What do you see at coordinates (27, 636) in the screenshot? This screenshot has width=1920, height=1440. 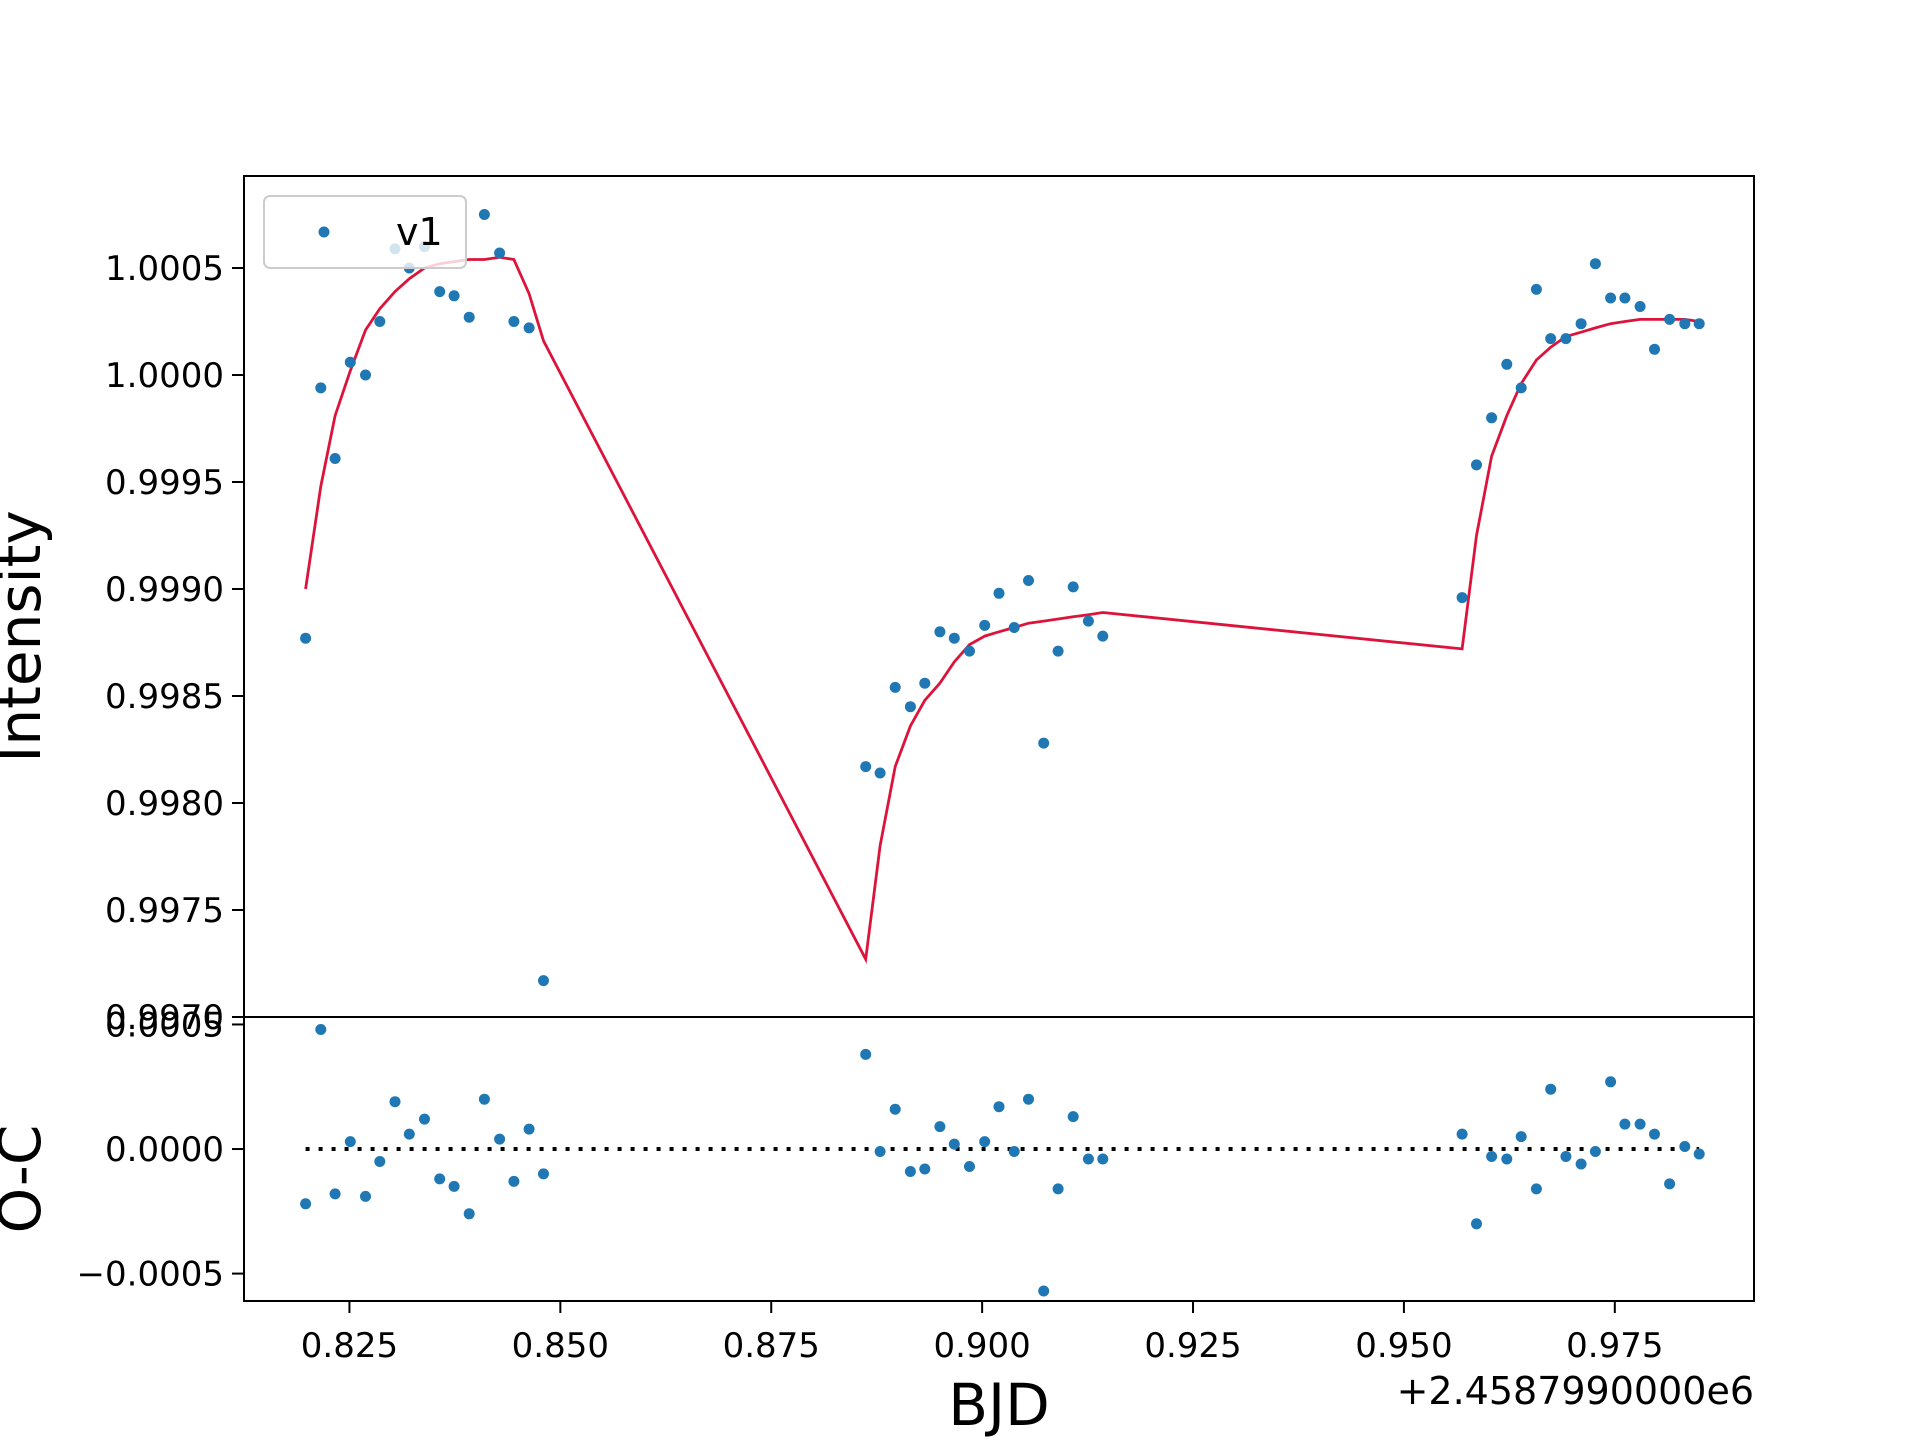 I see `top-y-axis-label: Intensity` at bounding box center [27, 636].